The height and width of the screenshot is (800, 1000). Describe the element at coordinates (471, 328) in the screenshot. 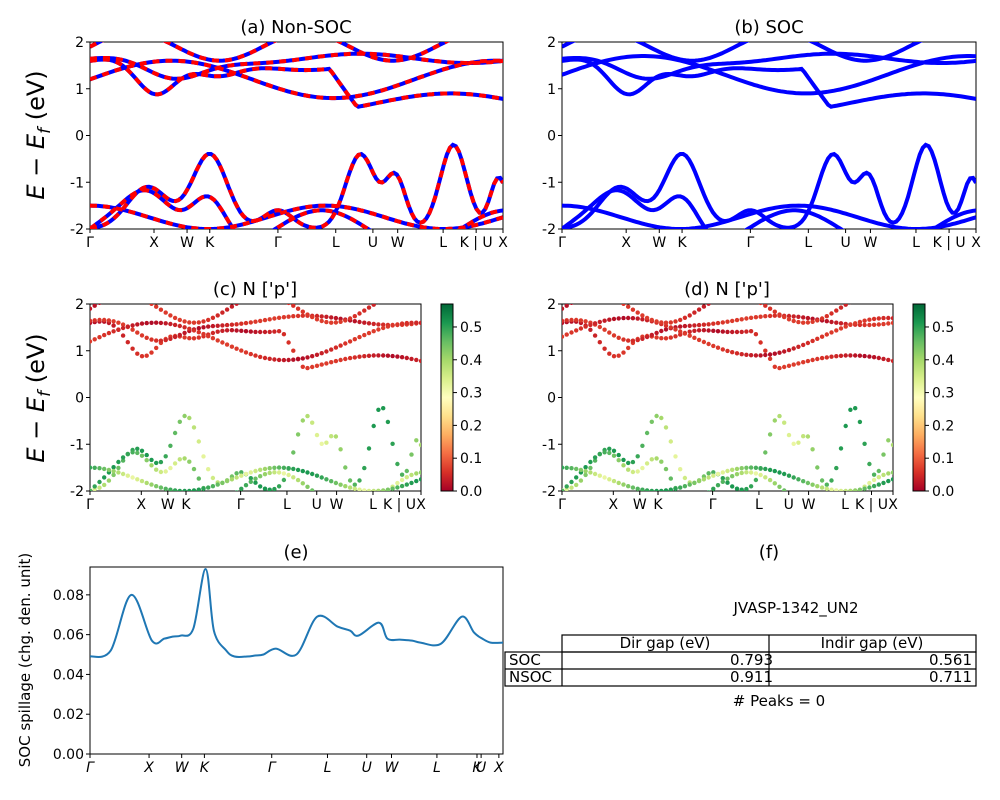

I see `colorbar-c-tick-label: 0.5` at that location.